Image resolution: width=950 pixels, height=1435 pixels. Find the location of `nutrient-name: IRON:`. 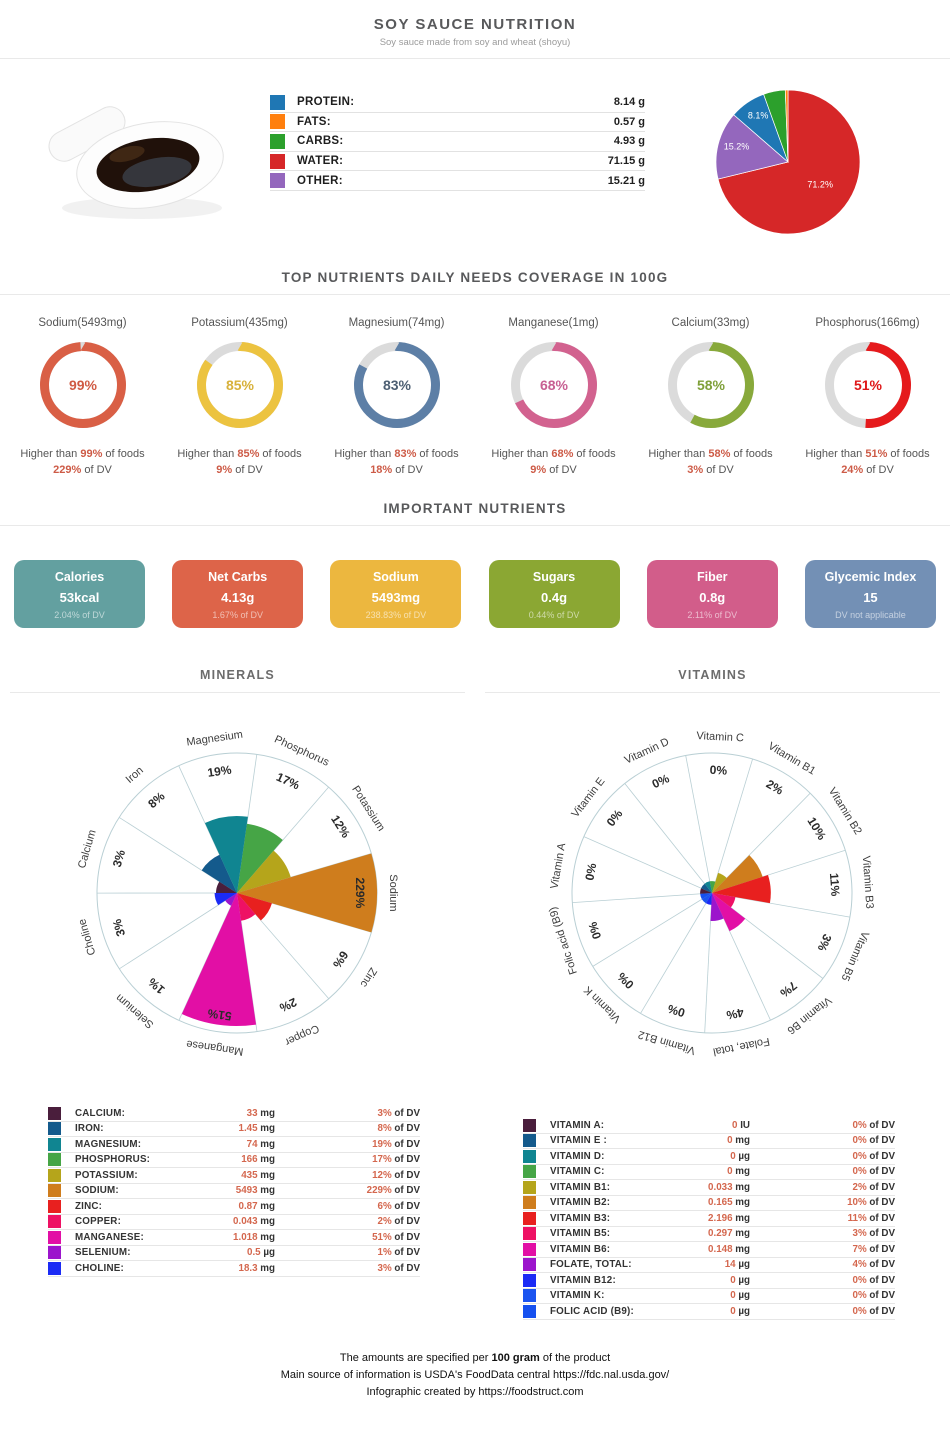

nutrient-name: IRON: is located at coordinates (89, 1129).